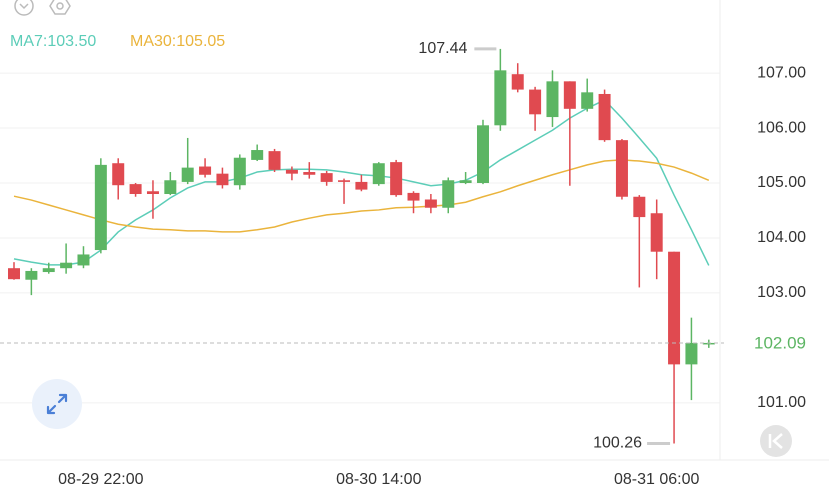 This screenshot has width=829, height=504. I want to click on collapse-icon, so click(24, 8).